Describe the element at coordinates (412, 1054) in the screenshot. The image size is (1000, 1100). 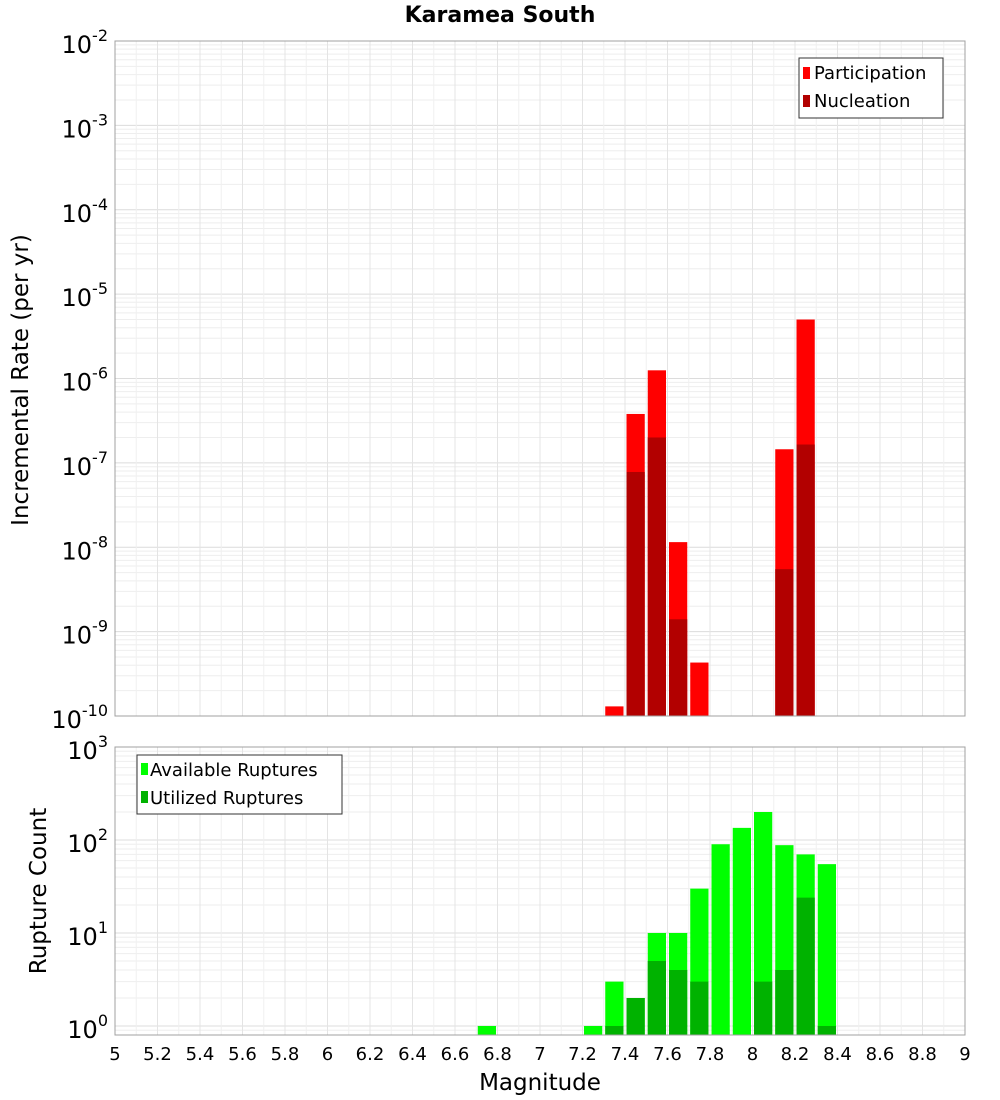
I see `x-tick-label: 6.4` at that location.